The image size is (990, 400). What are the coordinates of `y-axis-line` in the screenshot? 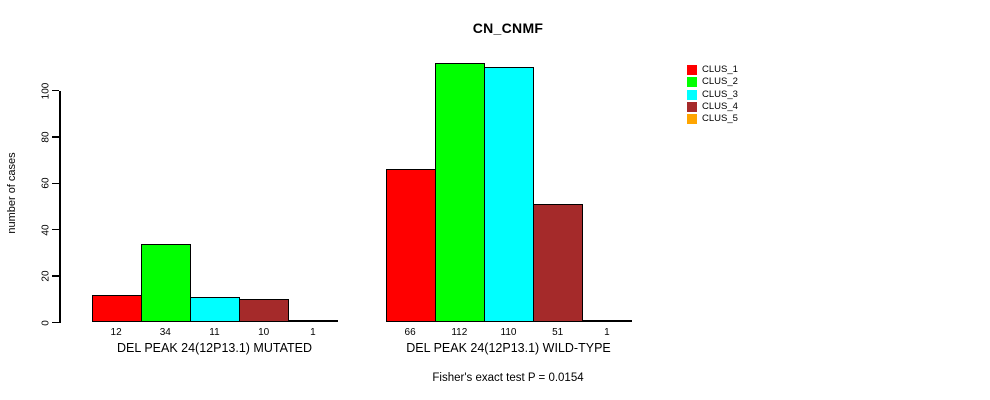 It's located at (60, 206).